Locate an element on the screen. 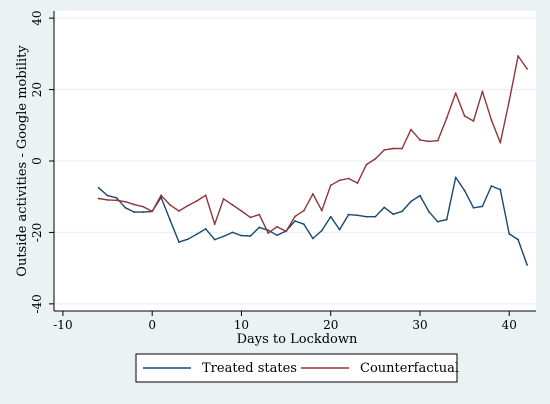  y-tick-label: 40 is located at coordinates (37, 18).